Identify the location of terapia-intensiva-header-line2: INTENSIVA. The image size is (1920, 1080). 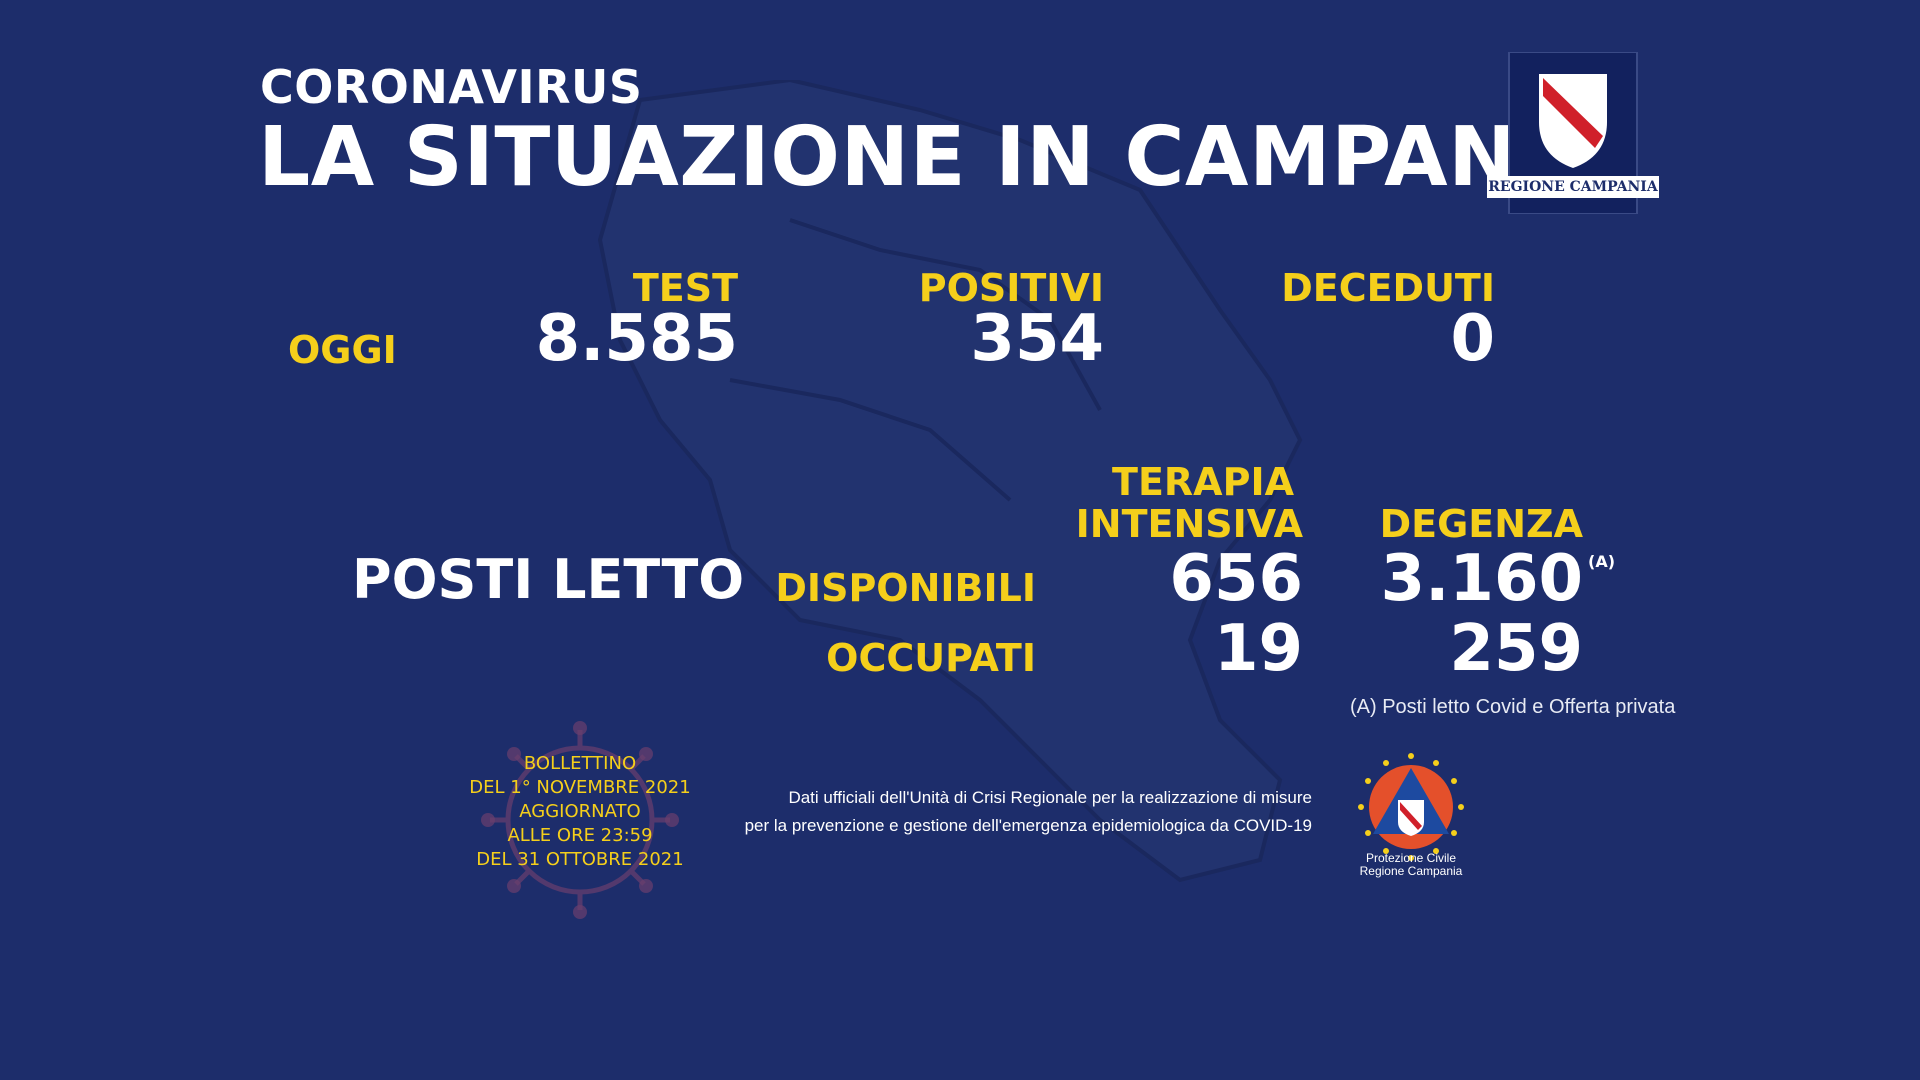
(1189, 524).